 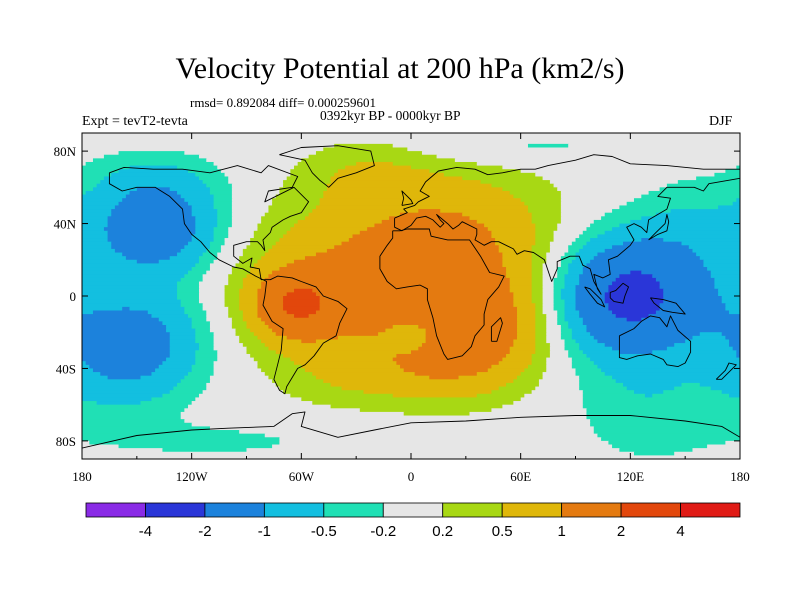 What do you see at coordinates (721, 121) in the screenshot?
I see `season-label: DJF` at bounding box center [721, 121].